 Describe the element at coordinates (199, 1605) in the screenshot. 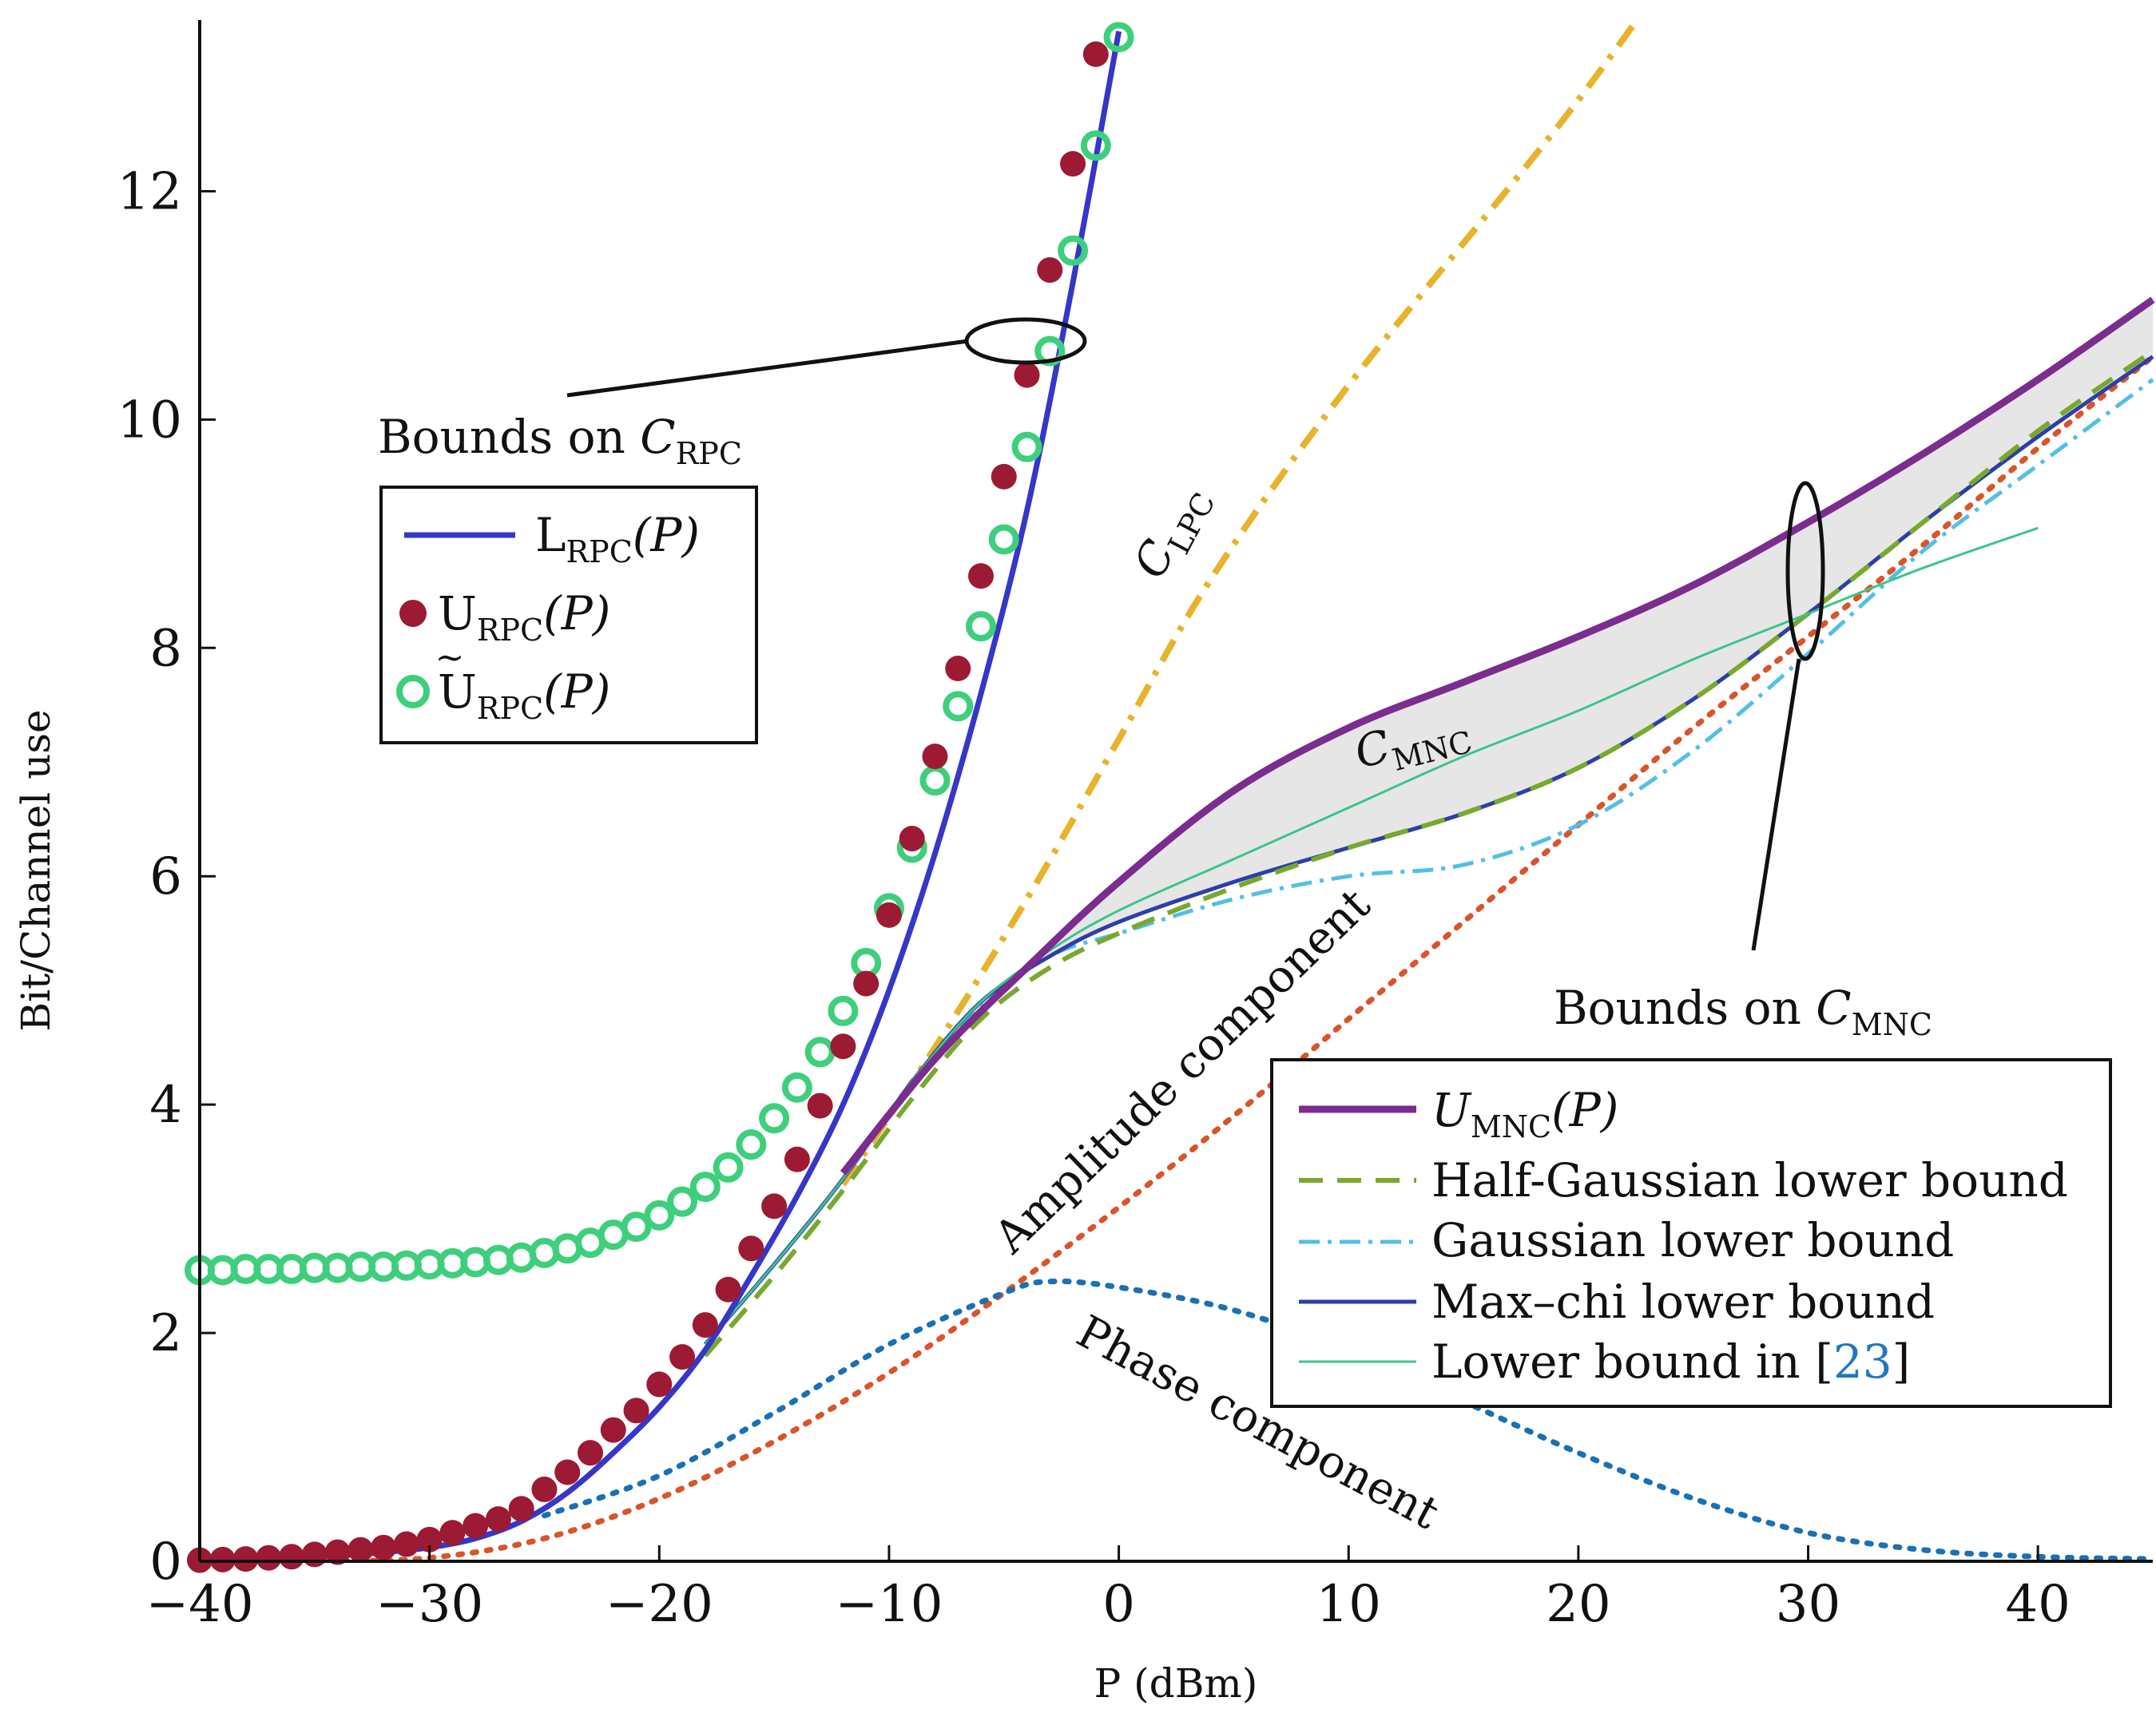

I see `x-tick-label: −40` at that location.